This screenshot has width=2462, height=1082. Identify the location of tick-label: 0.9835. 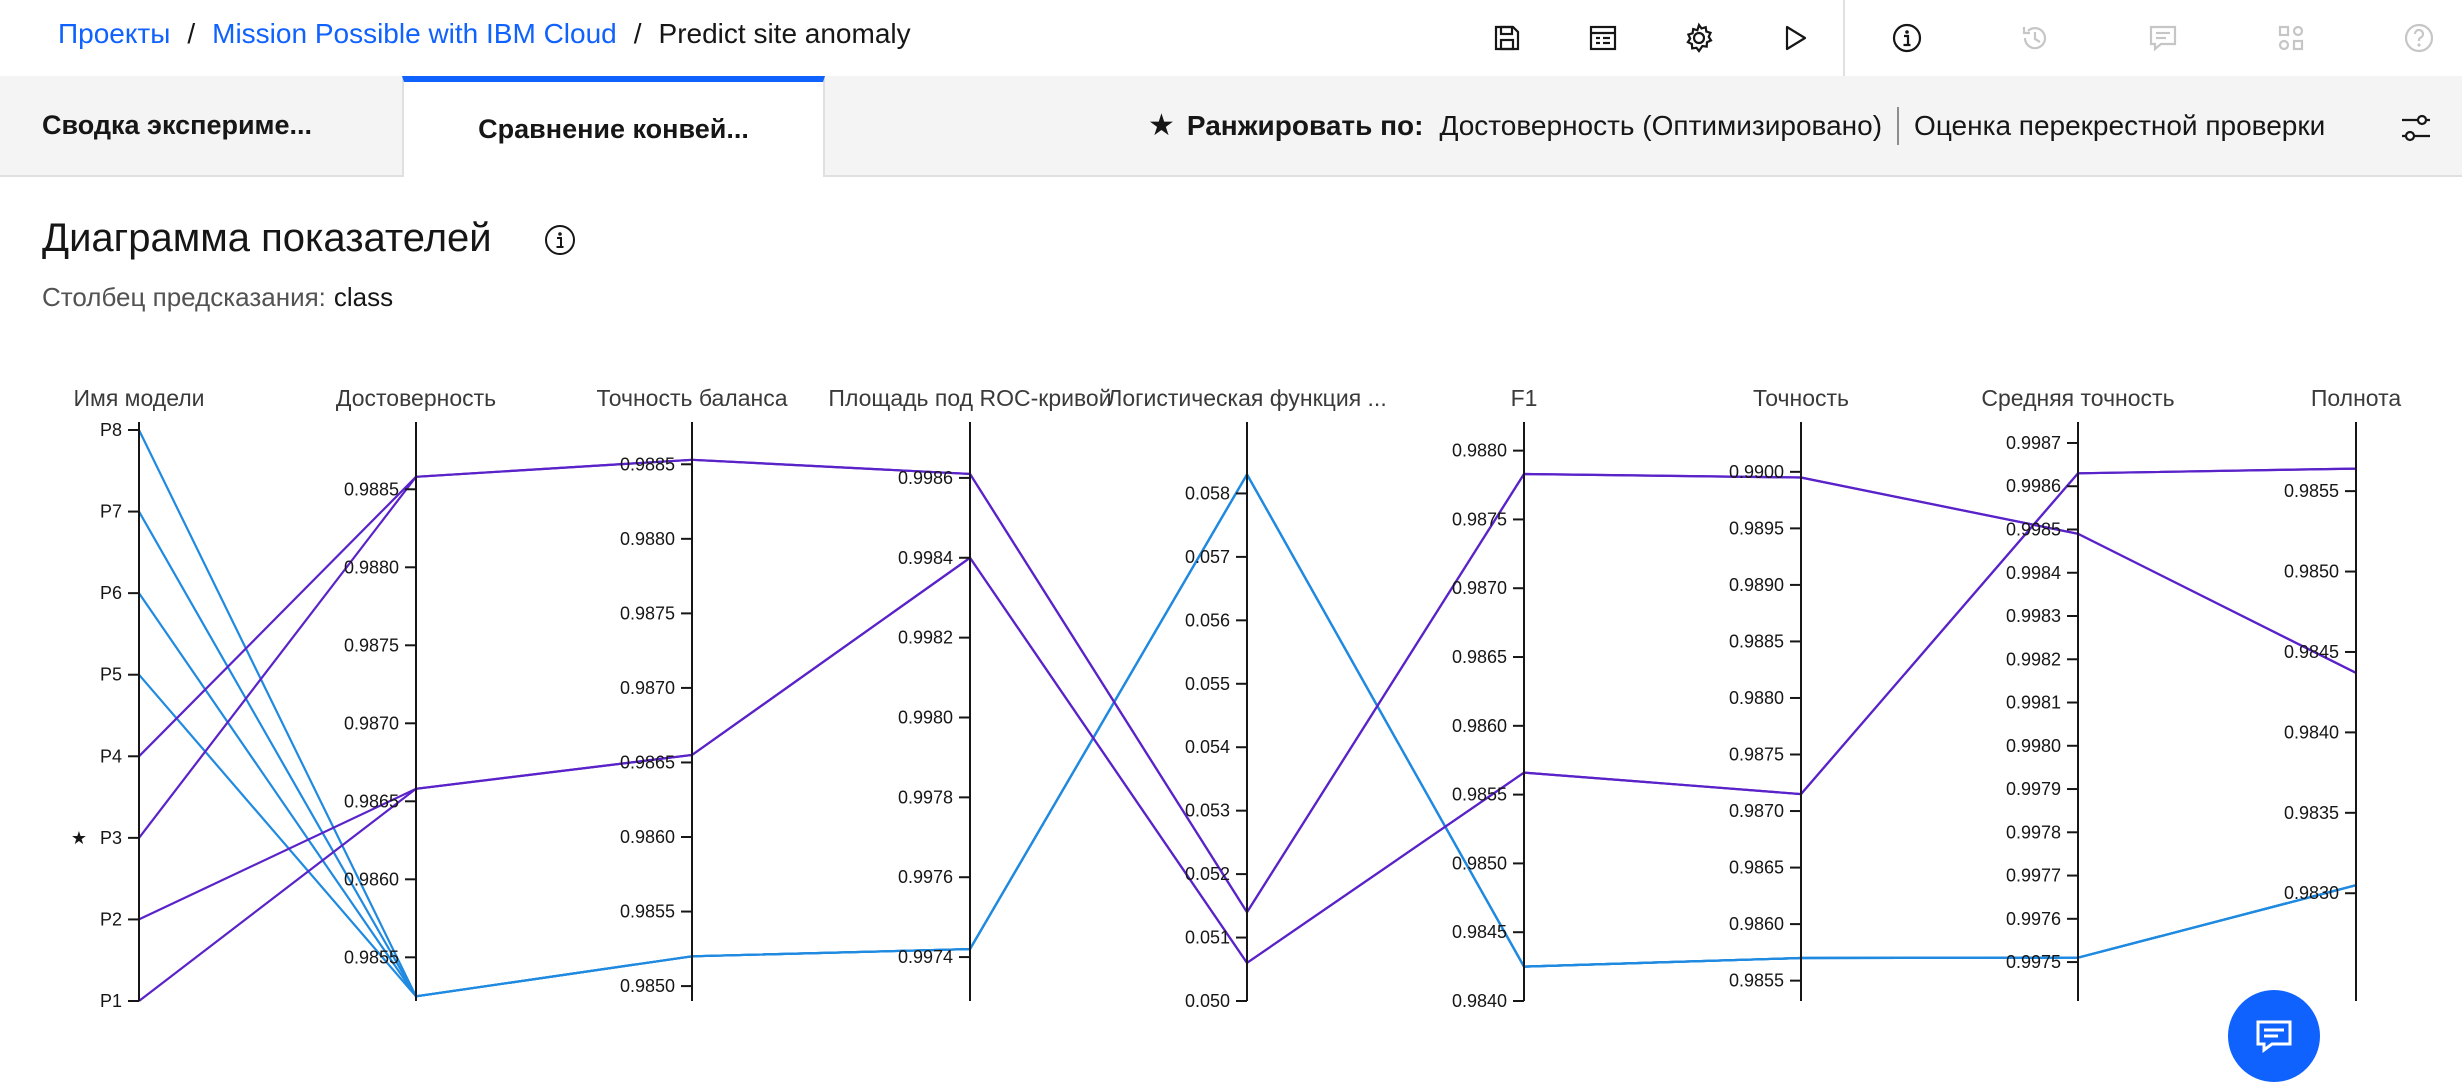
(2311, 813).